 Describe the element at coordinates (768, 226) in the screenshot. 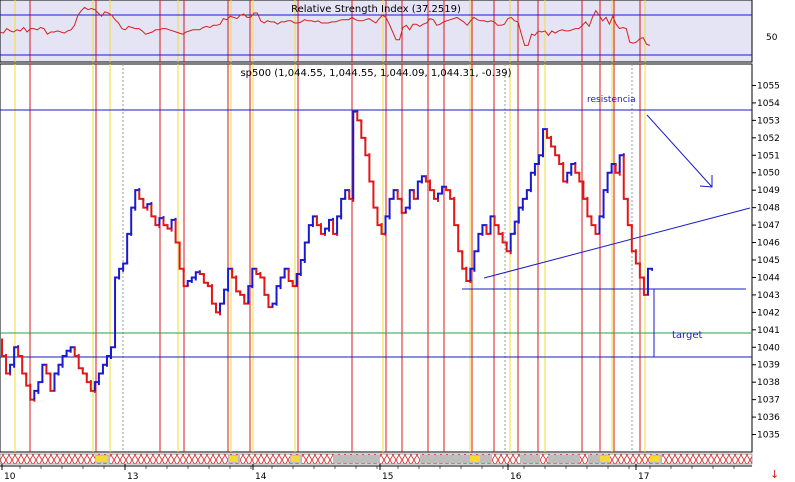

I see `y-tick-label: 1047` at that location.